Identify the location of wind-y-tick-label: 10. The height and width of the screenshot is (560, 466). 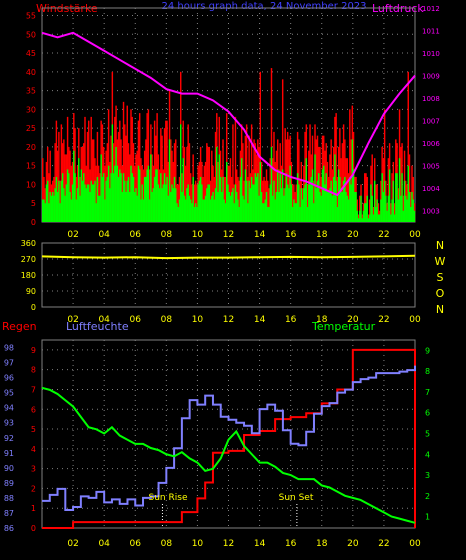
(31, 184).